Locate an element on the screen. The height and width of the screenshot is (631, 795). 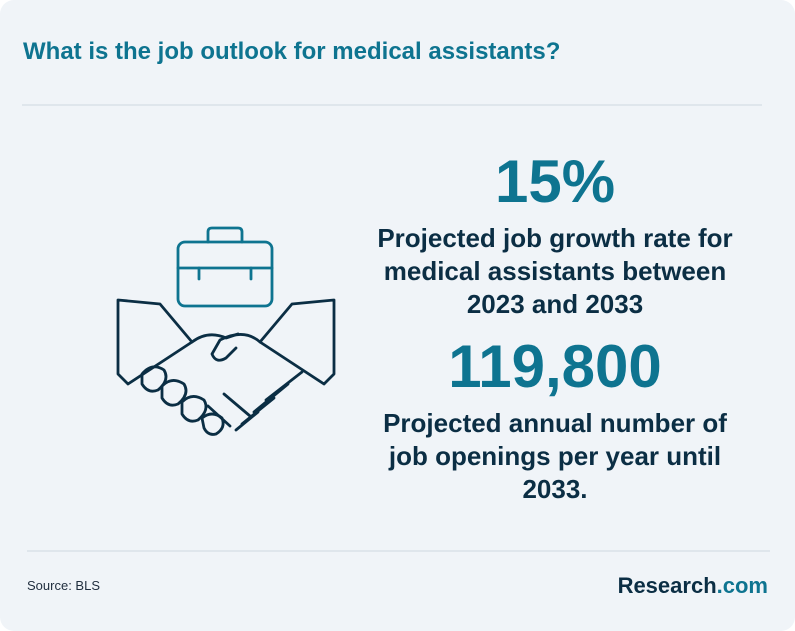
illustration is located at coordinates (226, 331).